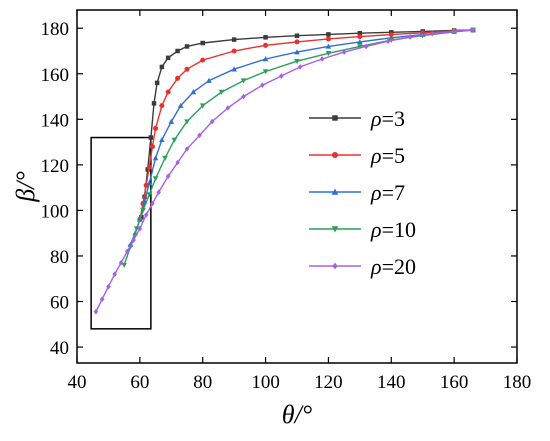 Image resolution: width=550 pixels, height=441 pixels. Describe the element at coordinates (59, 348) in the screenshot. I see `y-tick-label: 40` at that location.